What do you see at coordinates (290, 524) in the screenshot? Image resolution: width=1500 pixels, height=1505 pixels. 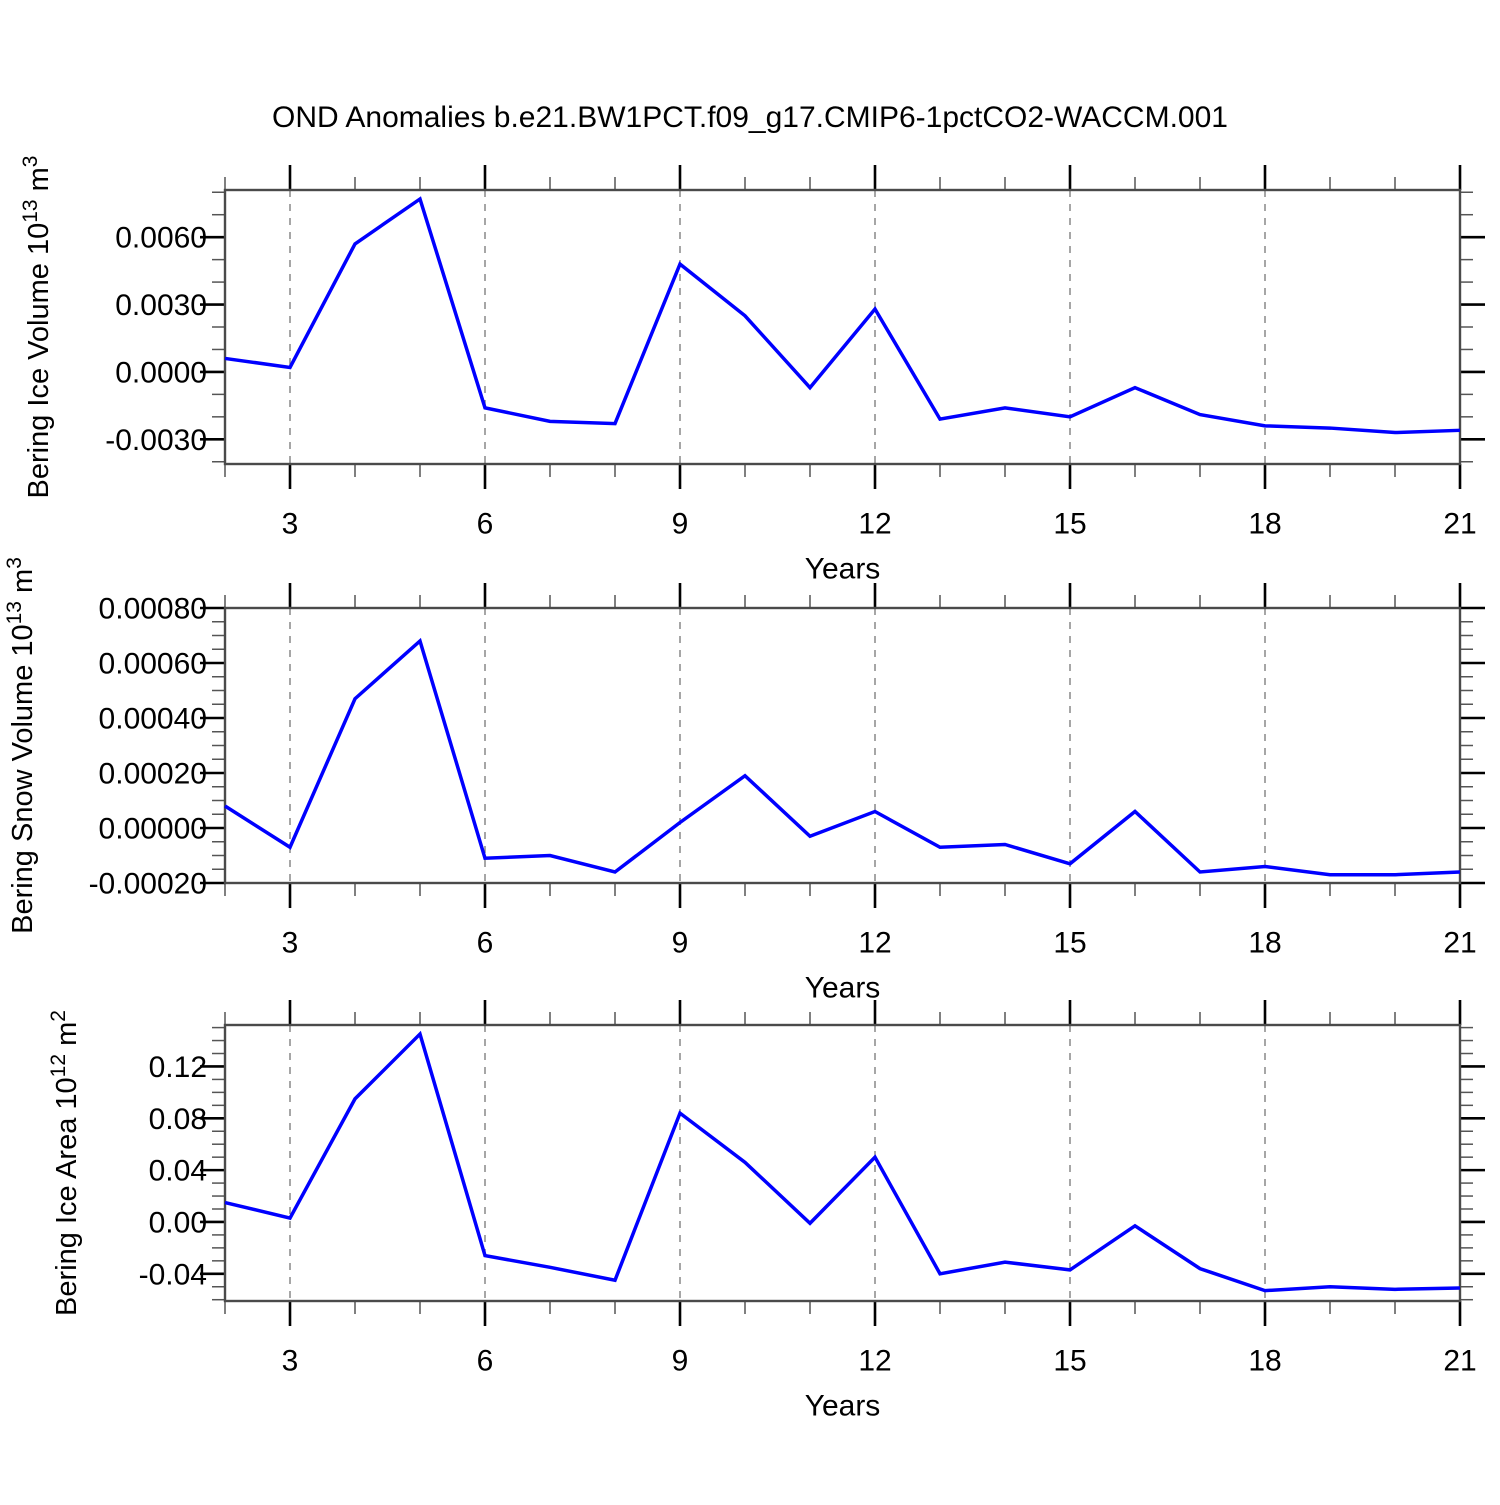 I see `panel-1-x-tick-label: 3` at bounding box center [290, 524].